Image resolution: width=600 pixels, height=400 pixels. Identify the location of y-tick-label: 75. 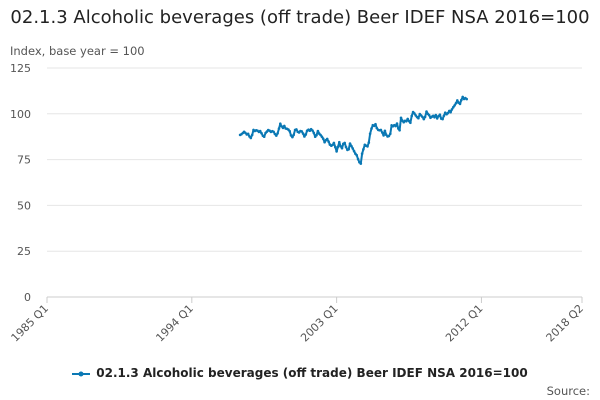
(24, 160).